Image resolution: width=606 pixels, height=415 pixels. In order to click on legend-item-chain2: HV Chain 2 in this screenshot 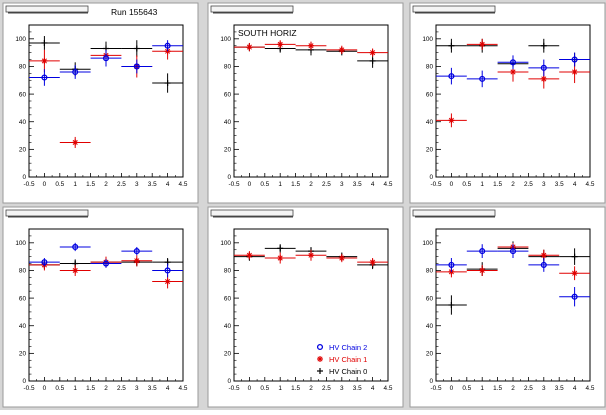, I will do `click(341, 347)`.